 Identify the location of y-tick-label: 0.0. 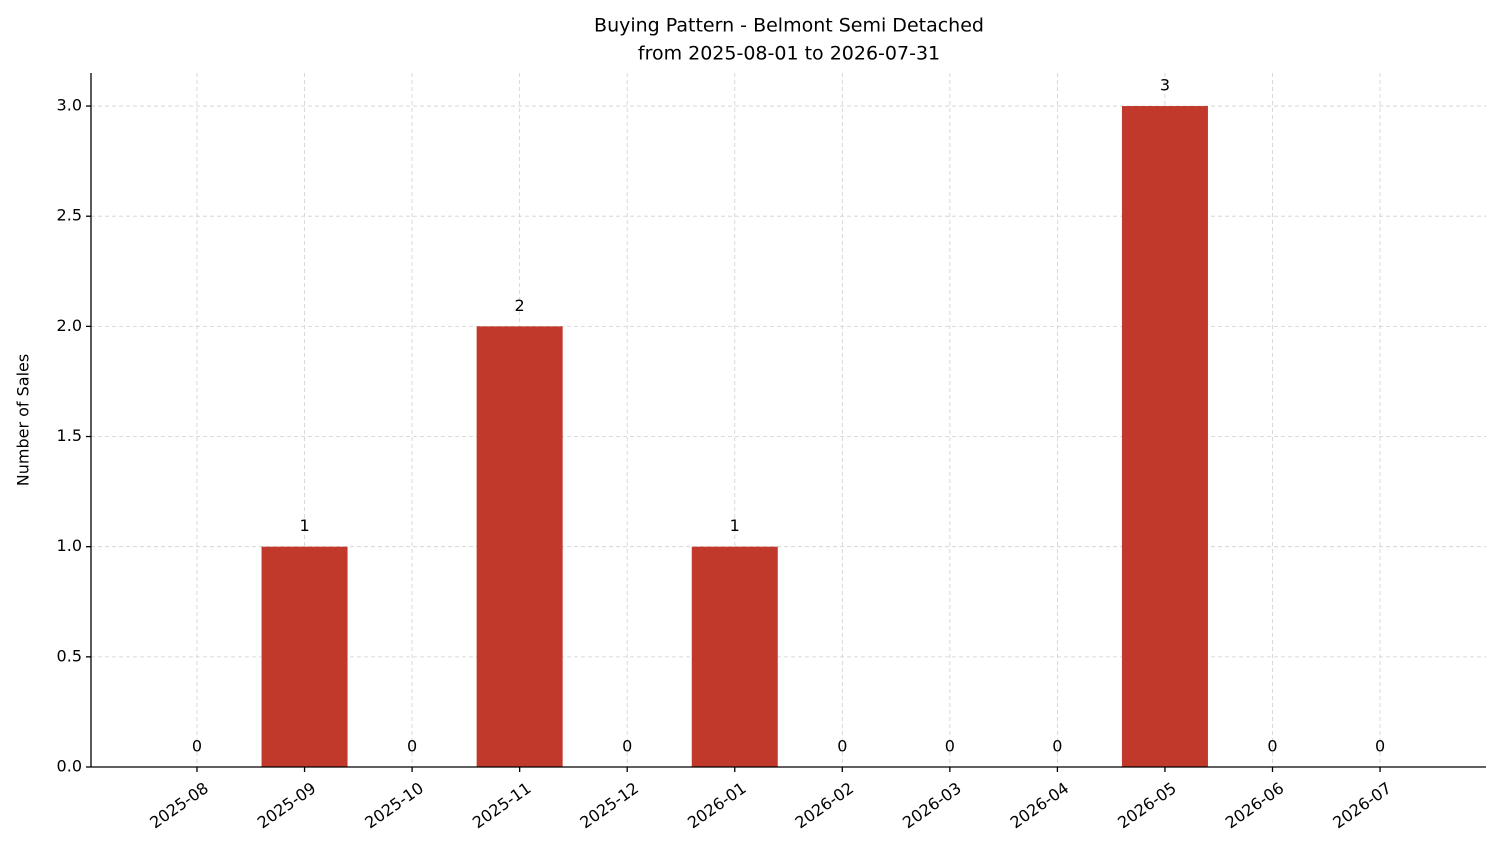
(69, 766).